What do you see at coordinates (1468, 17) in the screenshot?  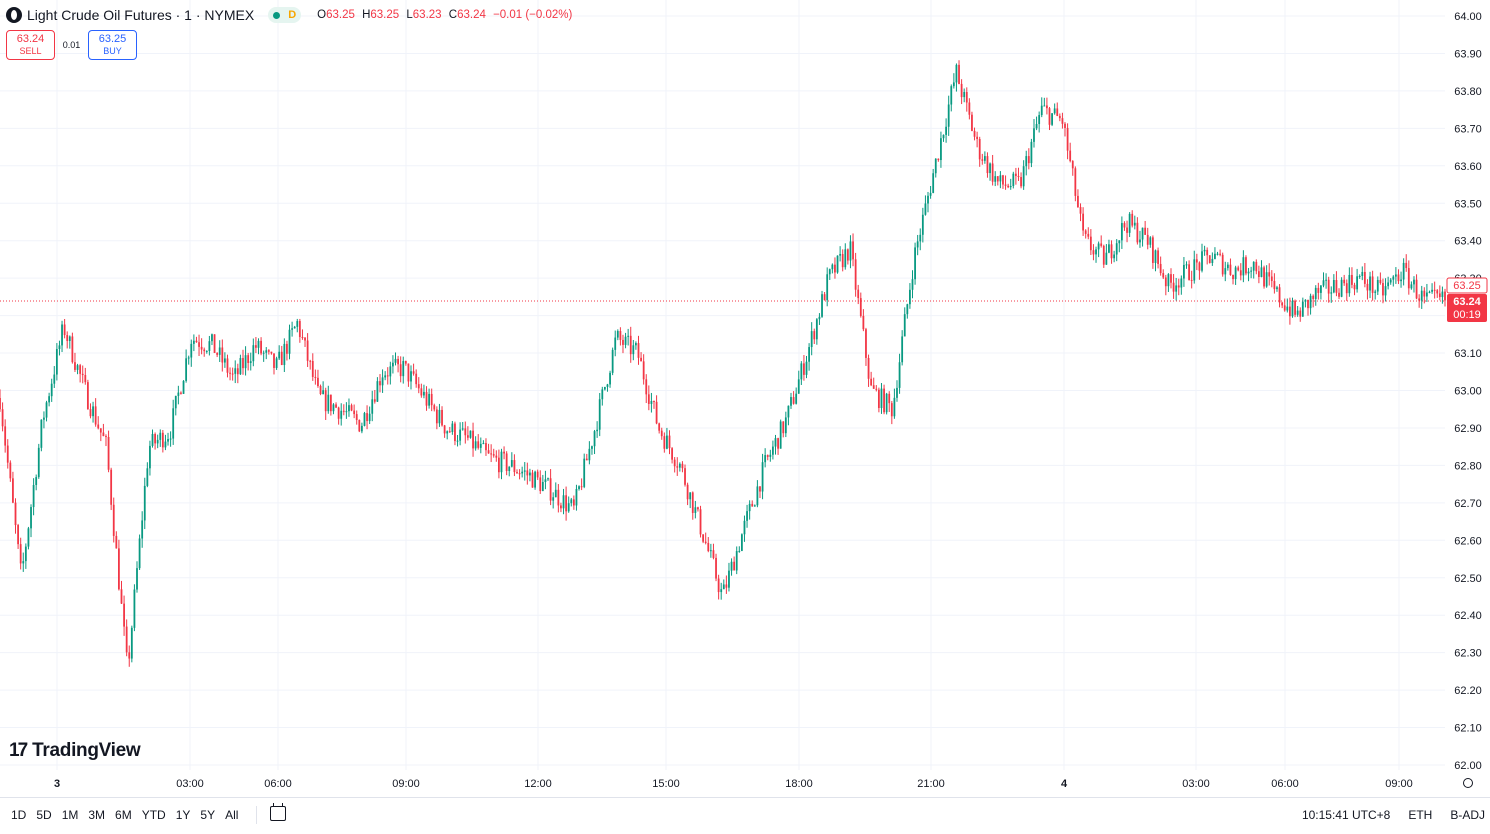 I see `y-tick-label: 64.00` at bounding box center [1468, 17].